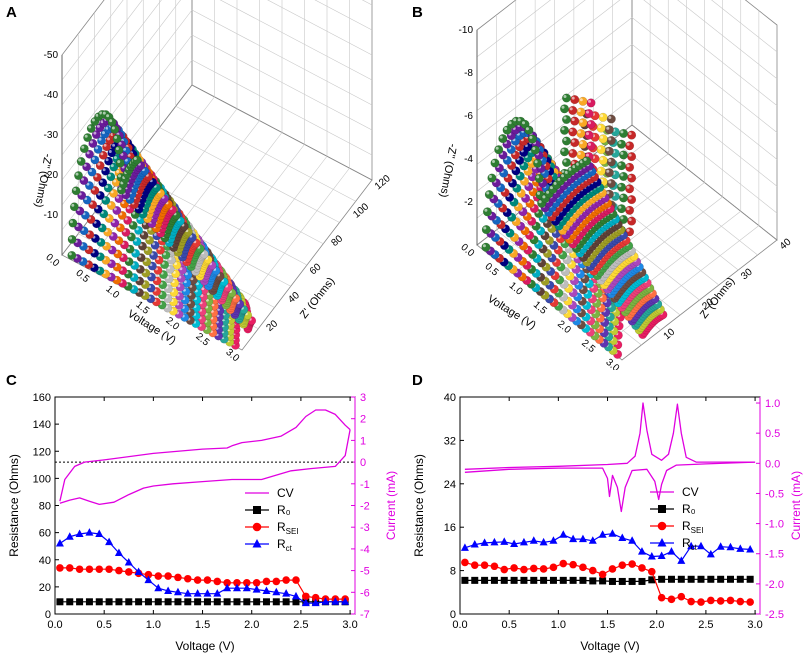 The image size is (808, 665). What do you see at coordinates (450, 528) in the screenshot?
I see `y-tick-label: 16` at bounding box center [450, 528].